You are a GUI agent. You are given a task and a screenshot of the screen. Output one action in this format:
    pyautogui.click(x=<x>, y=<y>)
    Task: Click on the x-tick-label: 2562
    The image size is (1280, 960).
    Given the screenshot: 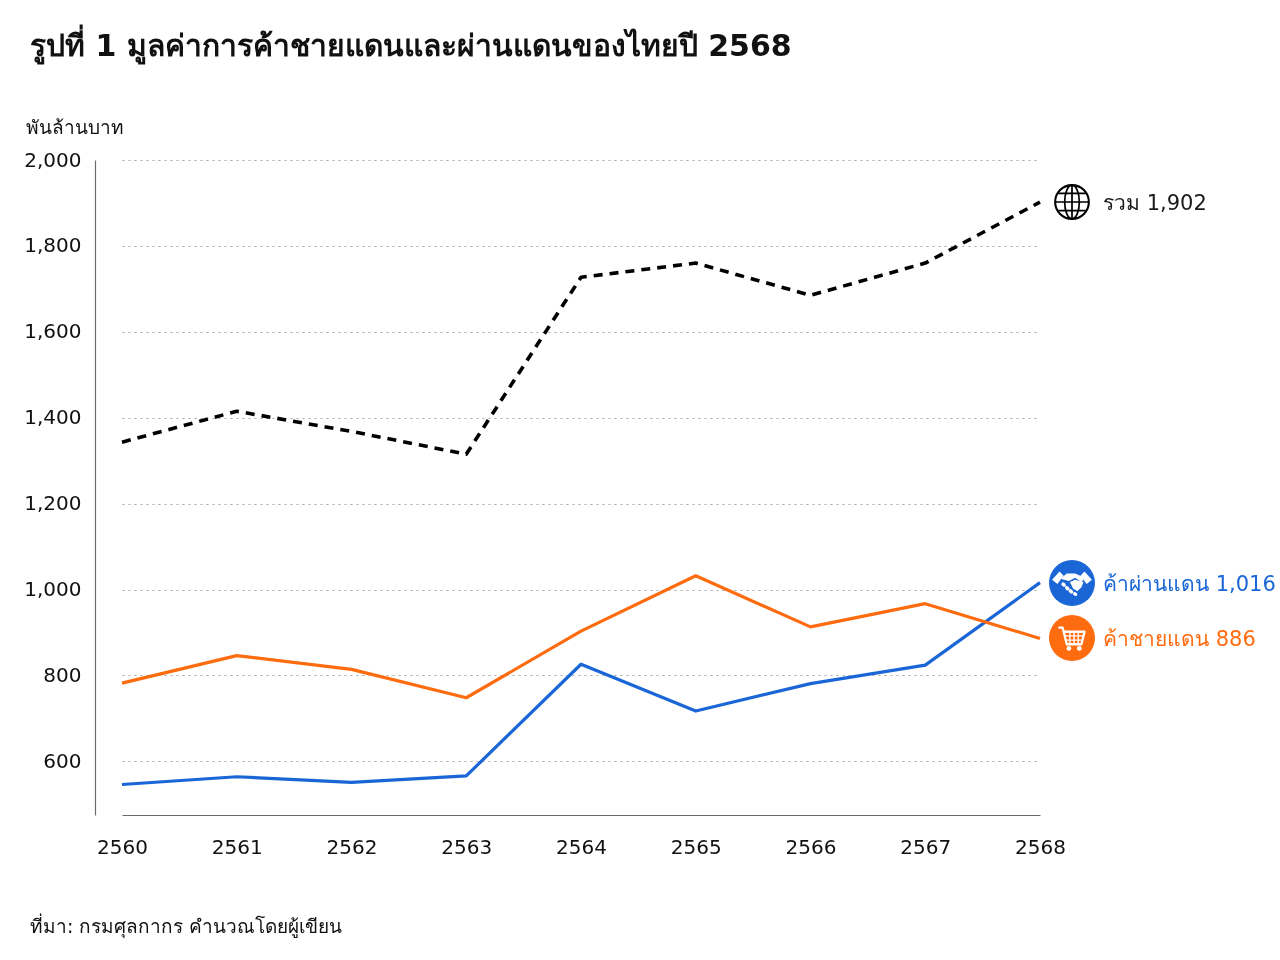 What is the action you would take?
    pyautogui.click(x=352, y=846)
    